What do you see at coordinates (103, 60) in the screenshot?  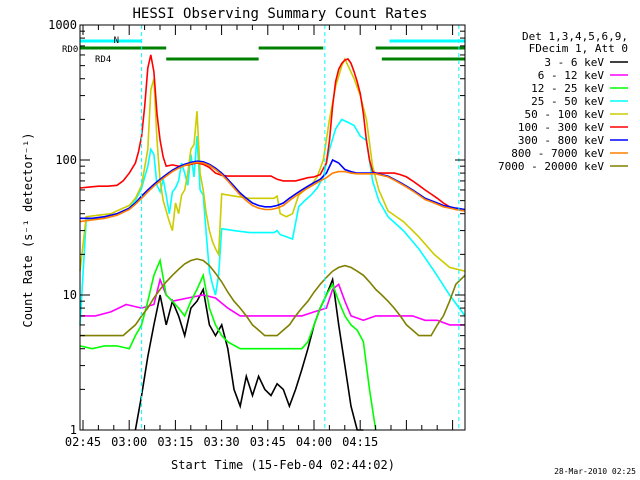 I see `rd4-label: RD4` at bounding box center [103, 60].